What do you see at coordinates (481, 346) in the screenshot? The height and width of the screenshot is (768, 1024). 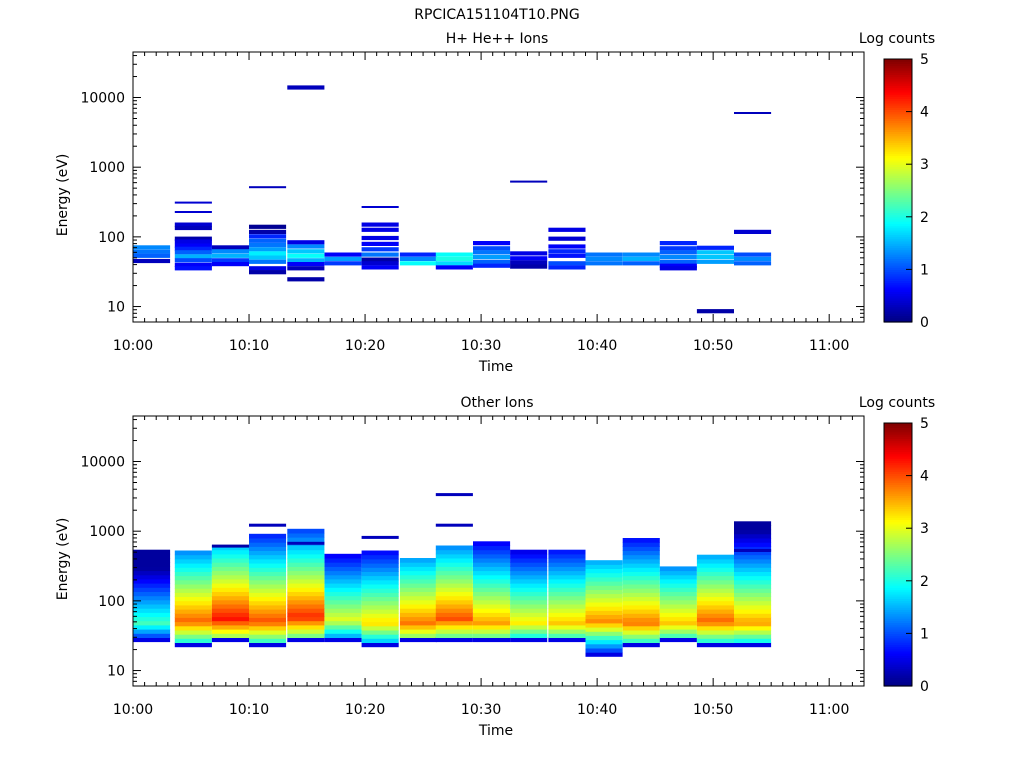 I see `x-tick-label: 10:30` at bounding box center [481, 346].